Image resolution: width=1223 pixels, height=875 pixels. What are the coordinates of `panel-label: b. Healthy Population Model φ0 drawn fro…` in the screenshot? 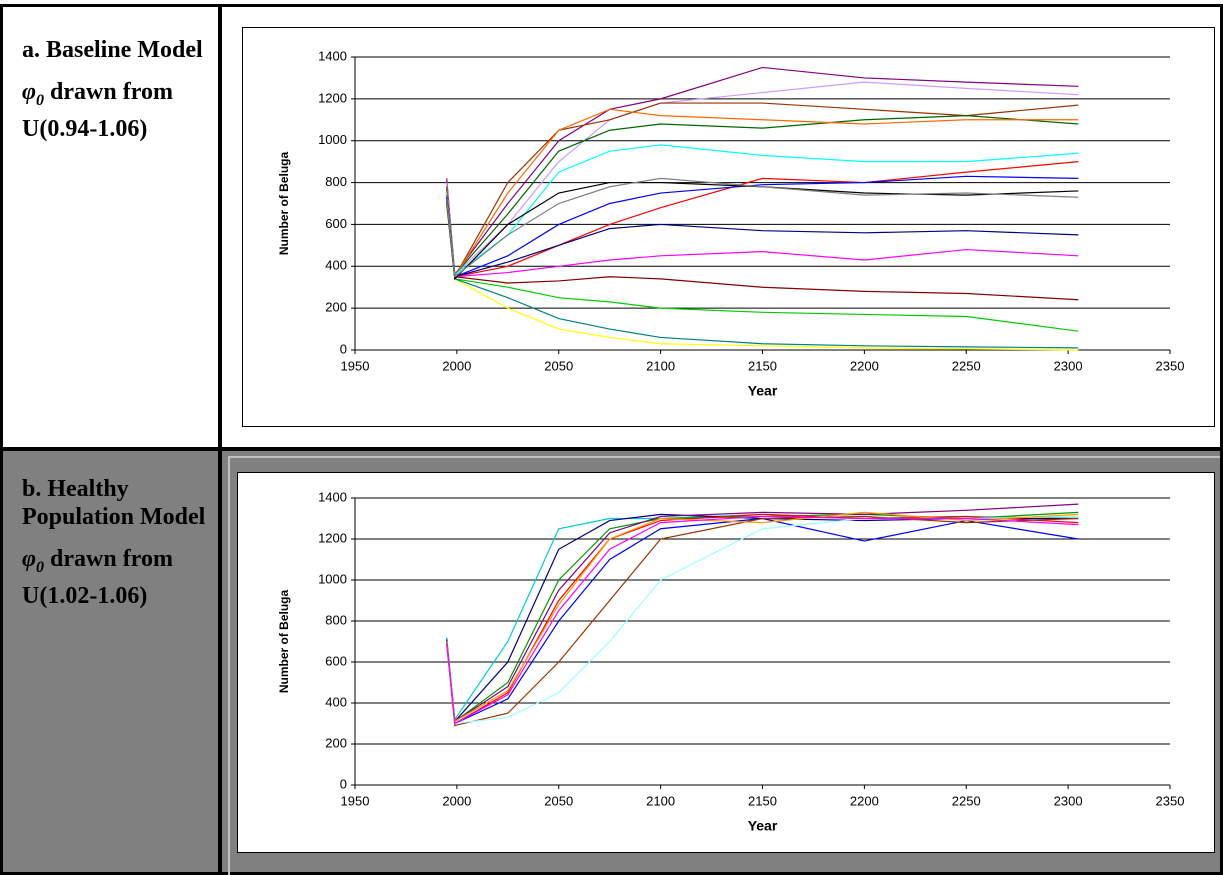 It's located at (114, 542).